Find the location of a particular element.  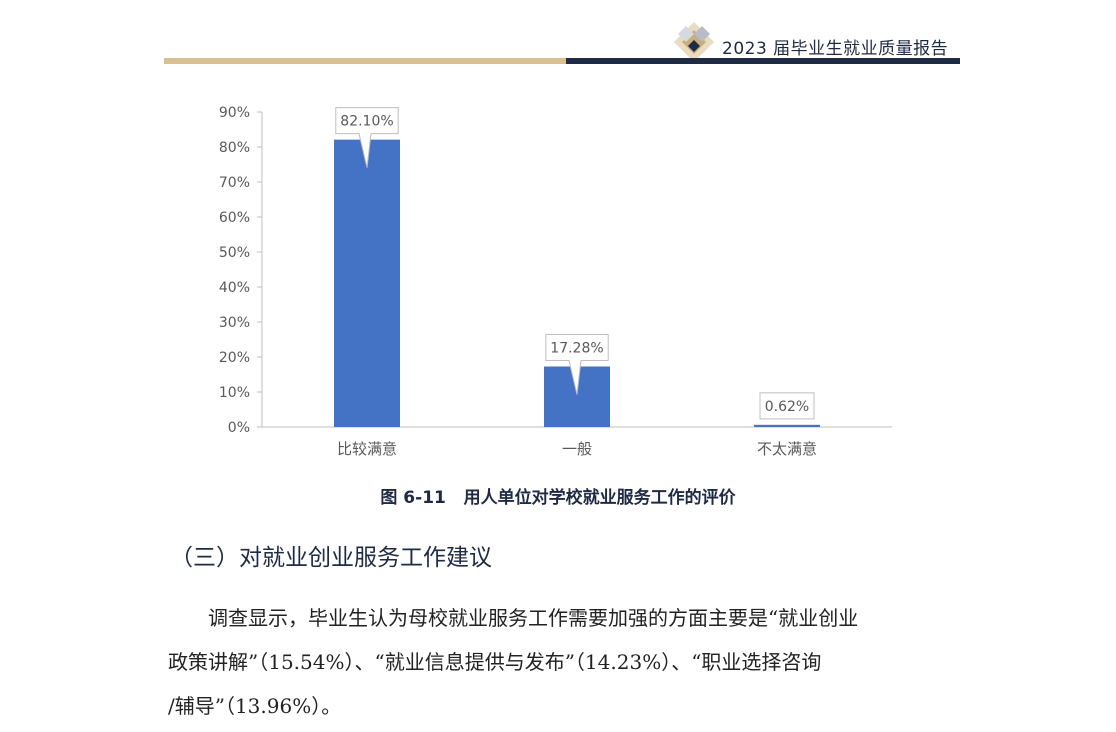

y-tick-label: 30% is located at coordinates (234, 323).